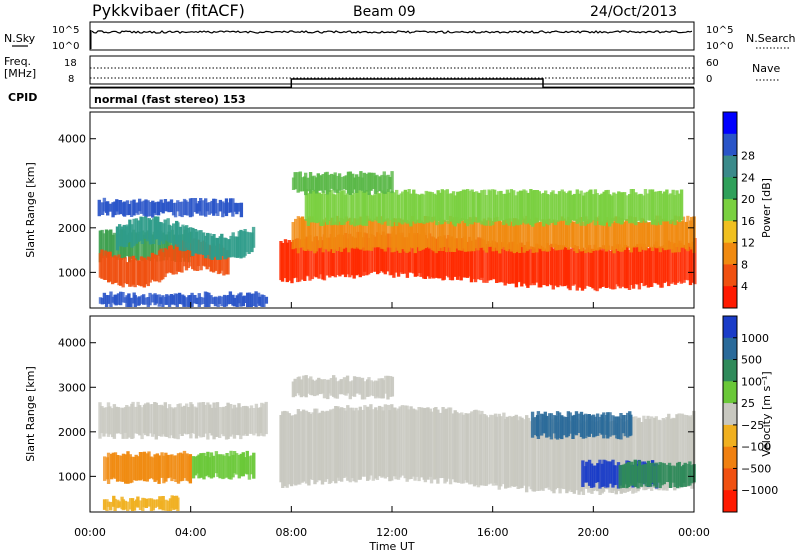 The height and width of the screenshot is (554, 800). Describe the element at coordinates (771, 38) in the screenshot. I see `nsearch-label: N.Search` at that location.